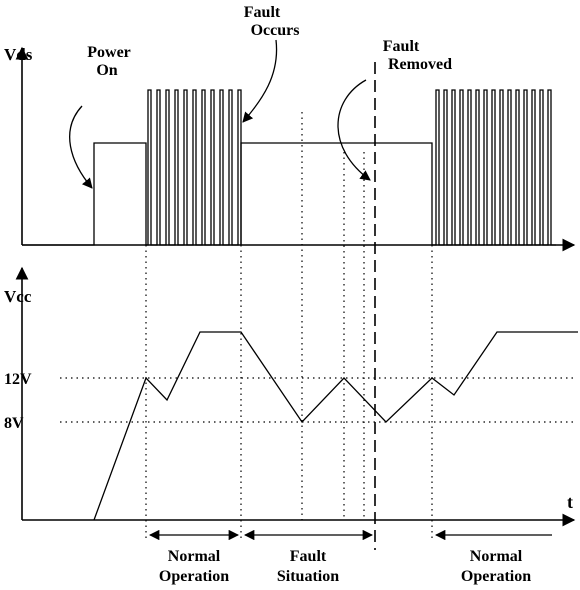 The width and height of the screenshot is (580, 590). What do you see at coordinates (401, 46) in the screenshot?
I see `fault-removed-label-line1: Fault` at bounding box center [401, 46].